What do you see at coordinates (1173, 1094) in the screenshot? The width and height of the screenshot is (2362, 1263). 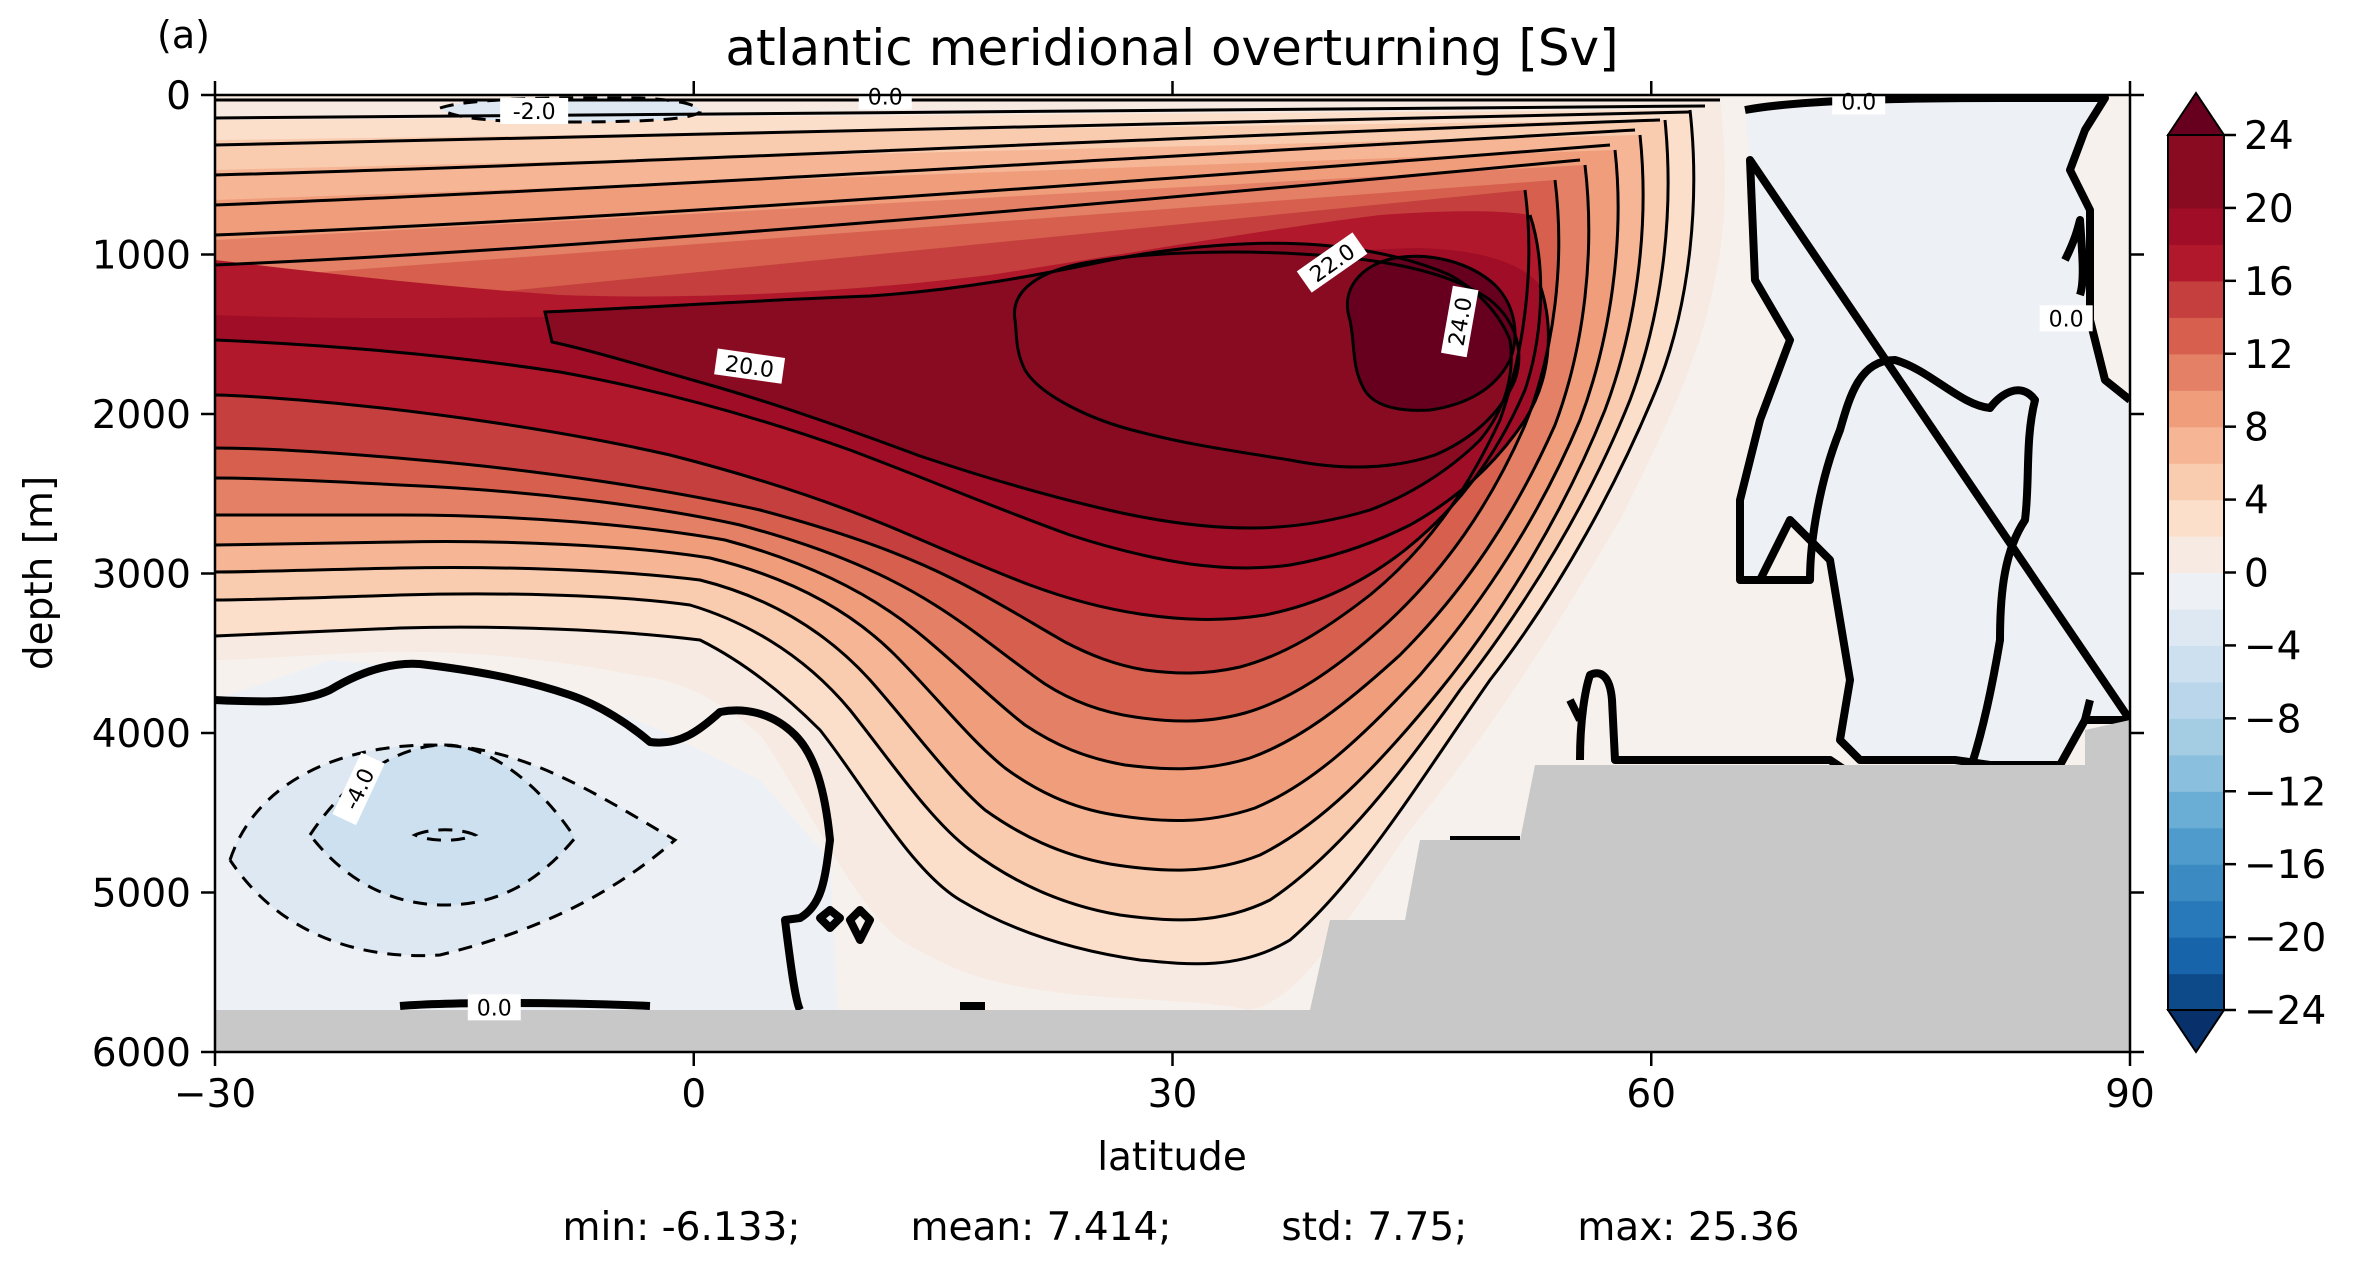 I see `x-tick-label: 30` at bounding box center [1173, 1094].